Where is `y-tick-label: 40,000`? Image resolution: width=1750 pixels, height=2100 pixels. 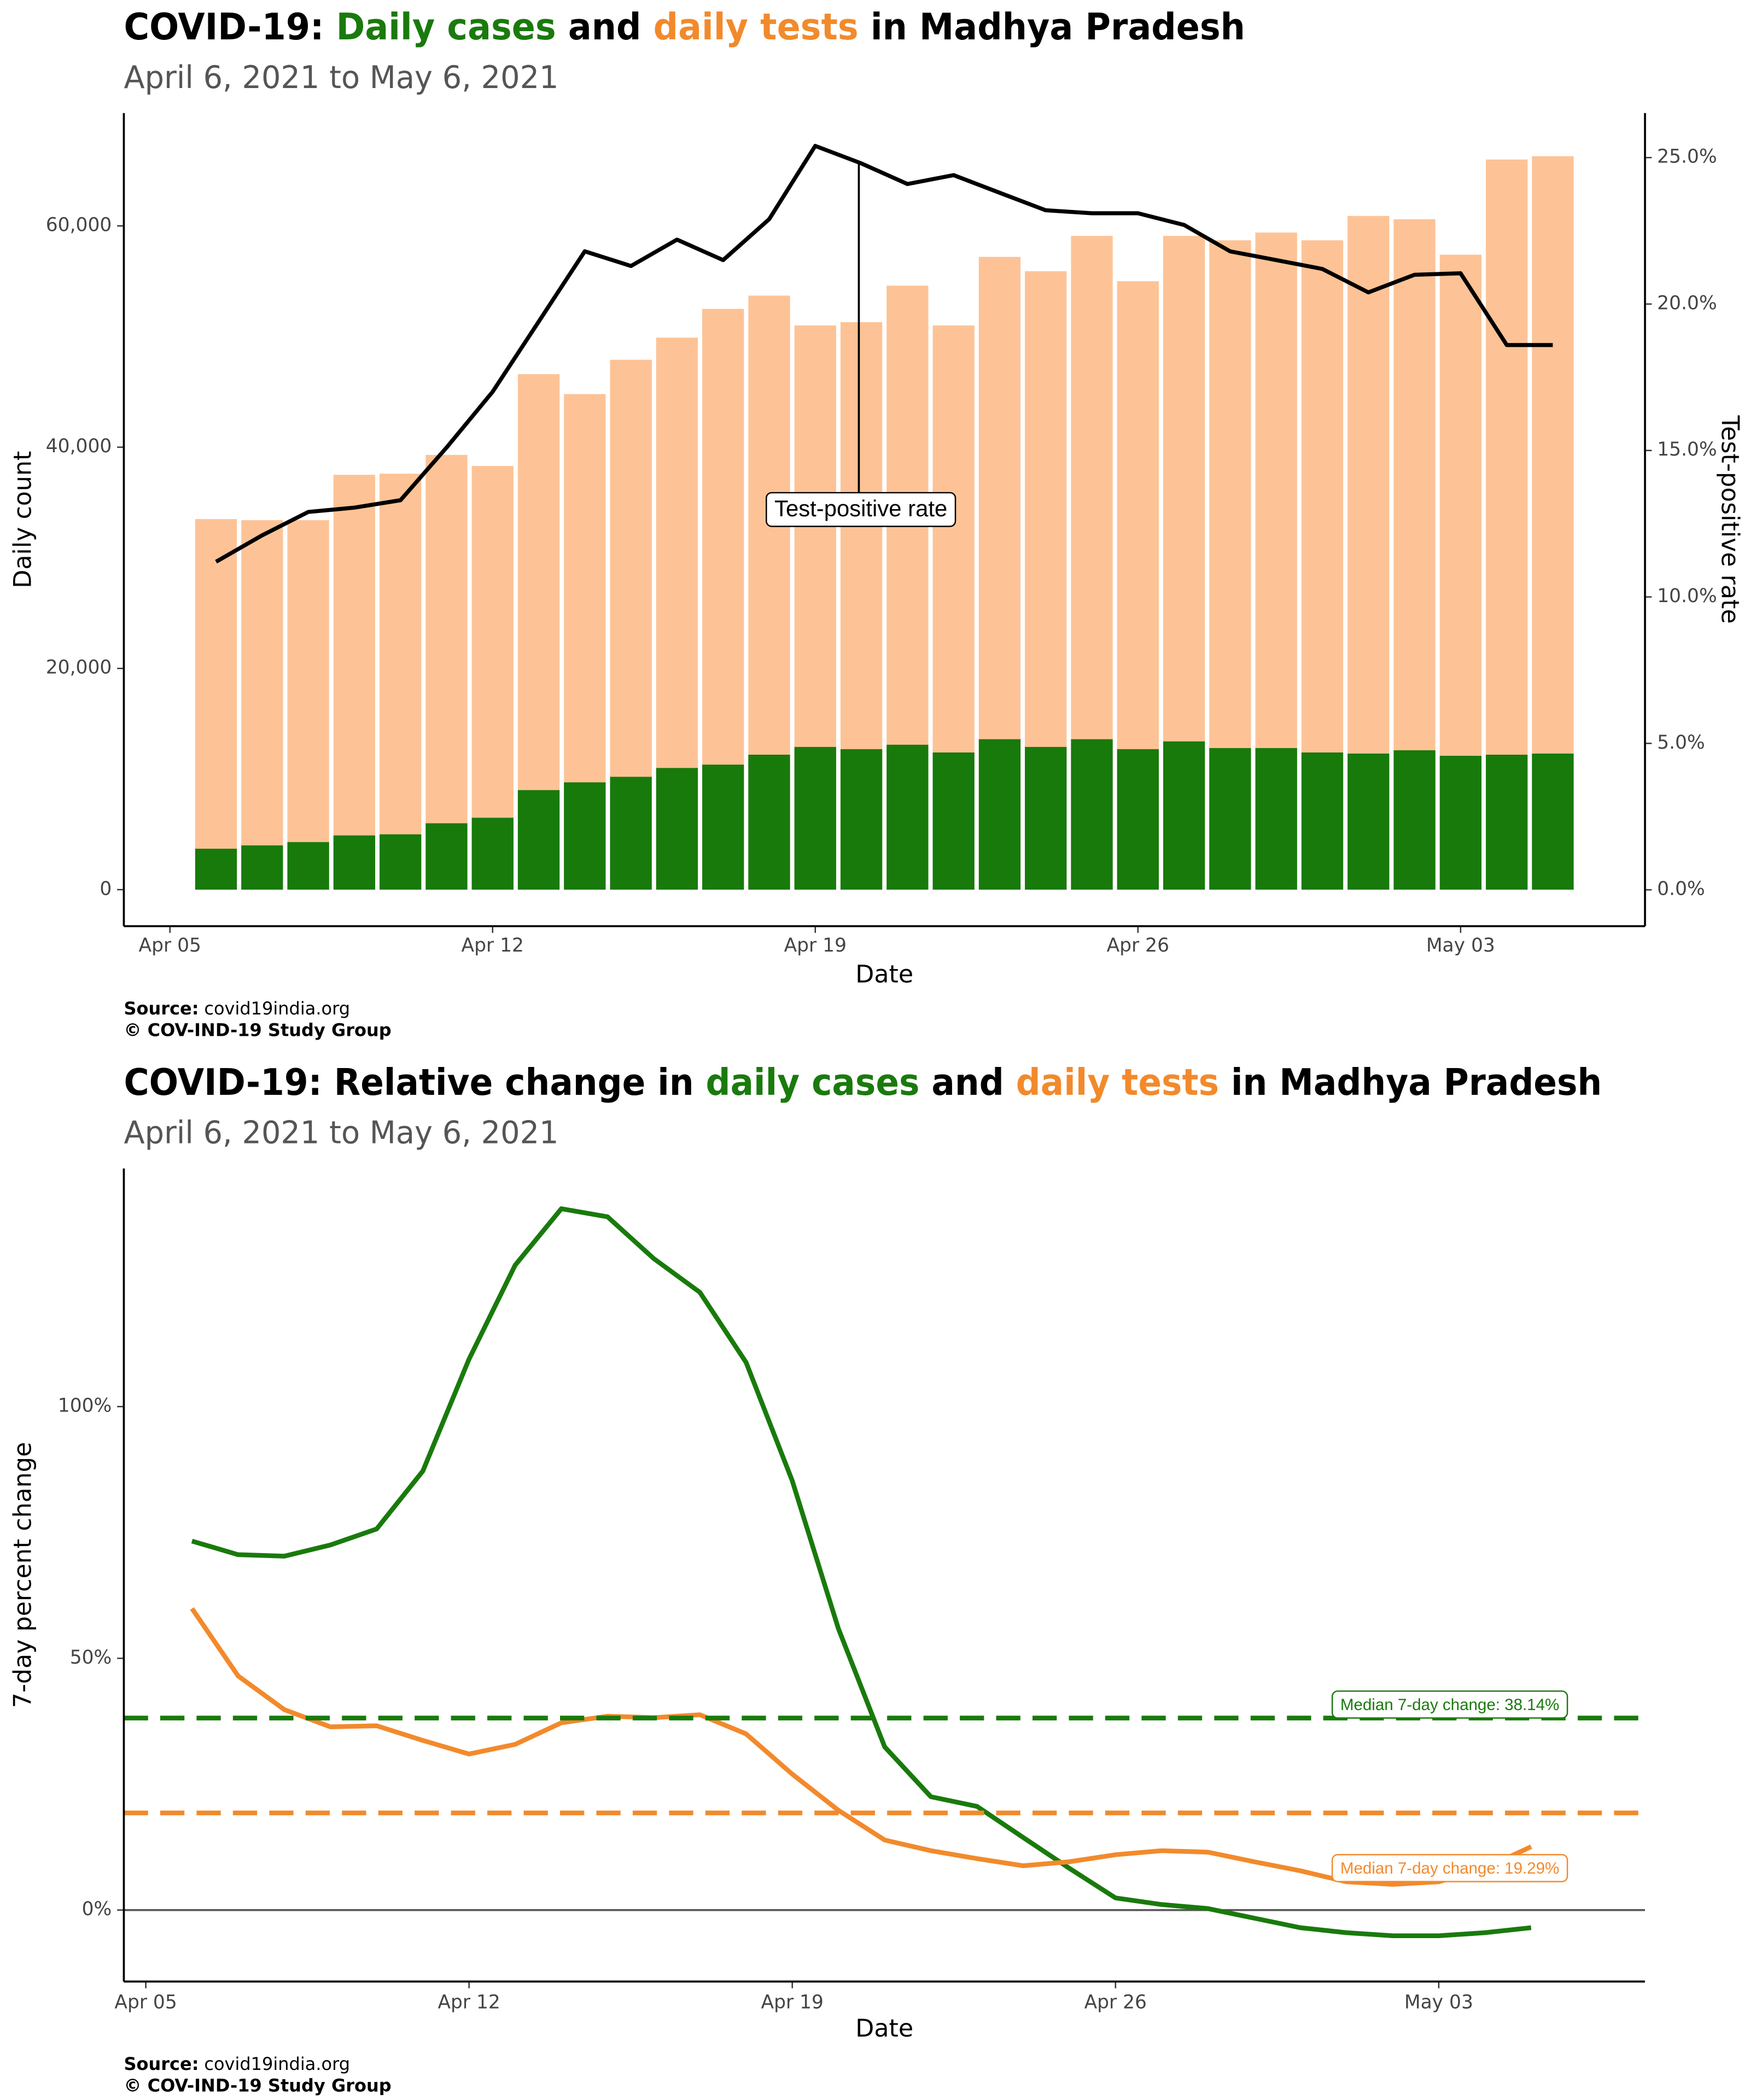 y-tick-label: 40,000 is located at coordinates (79, 446).